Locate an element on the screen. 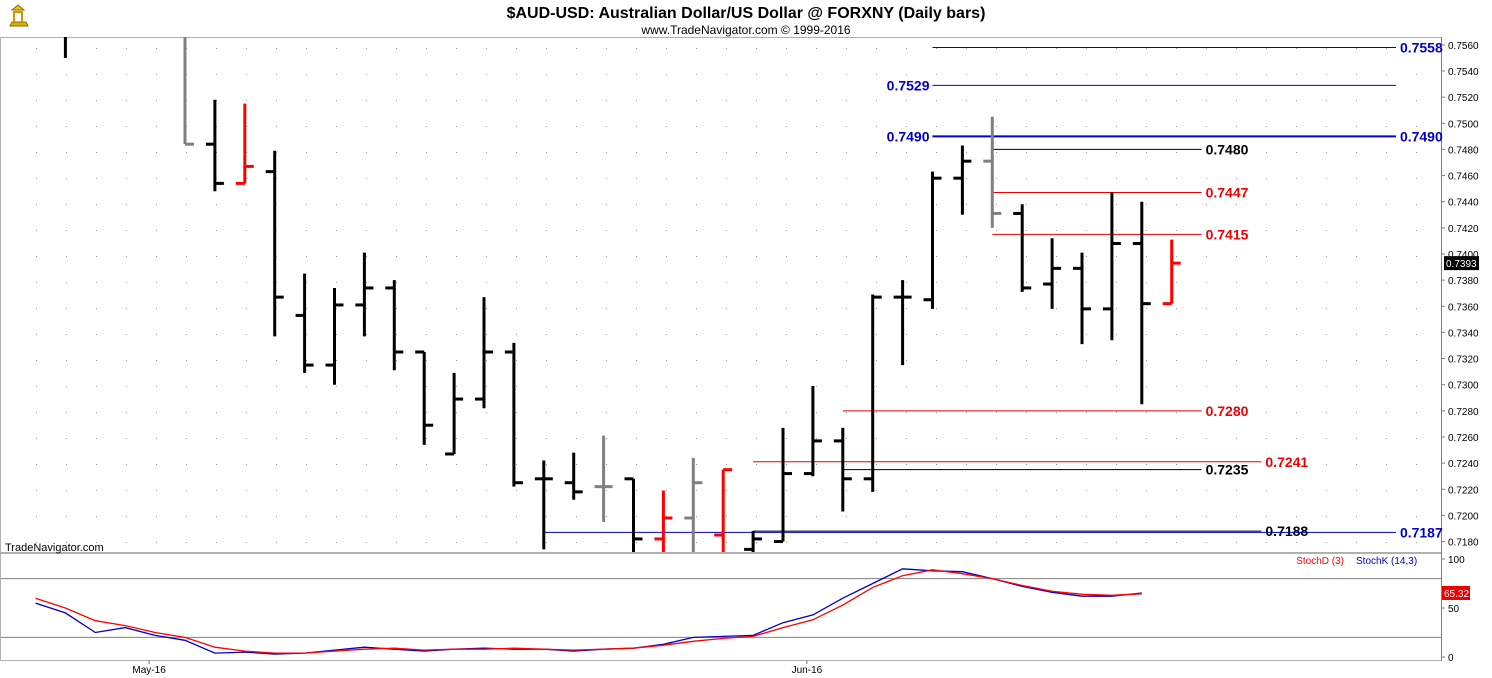 The width and height of the screenshot is (1492, 678). level-7490-label: 0.7490 is located at coordinates (1421, 136).